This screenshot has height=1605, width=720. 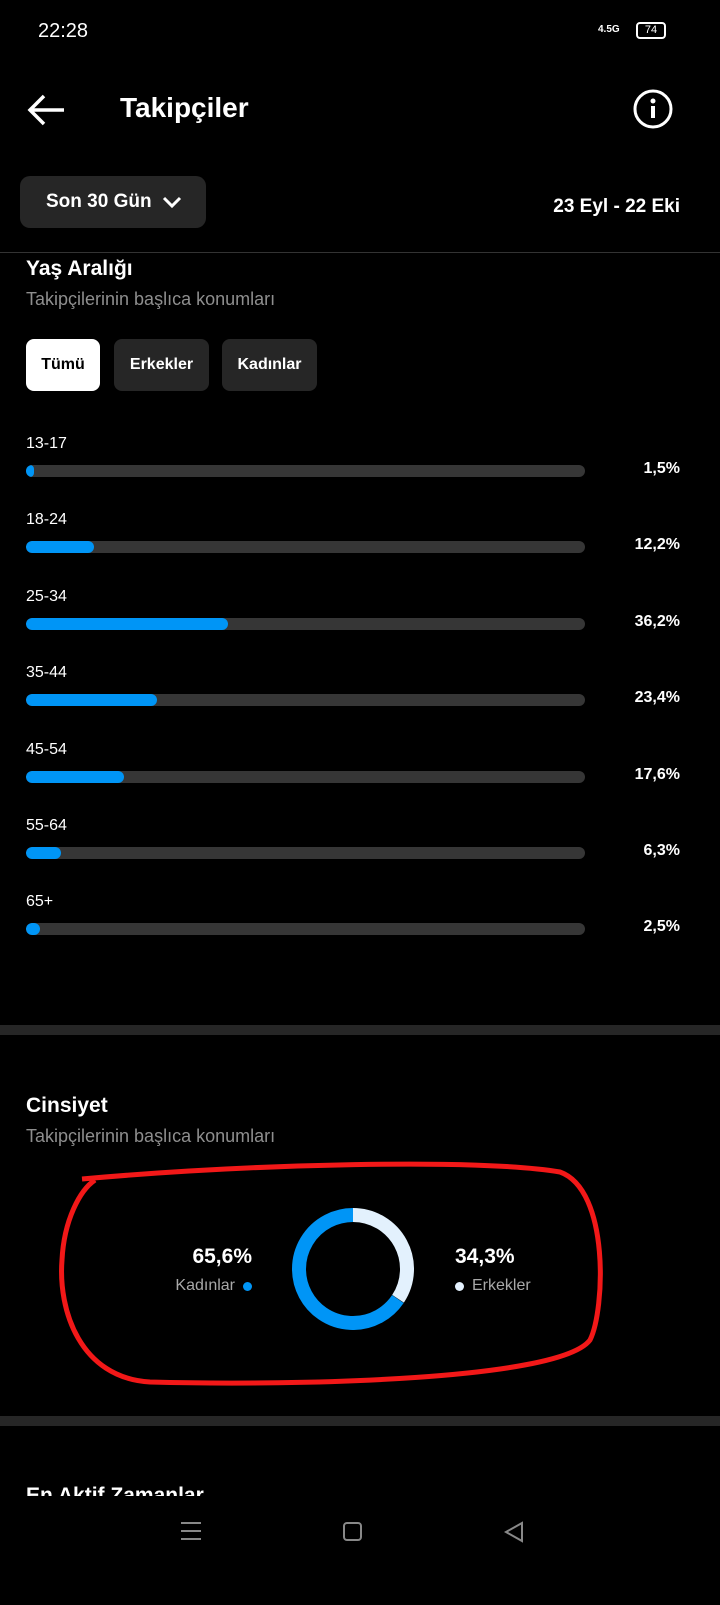 What do you see at coordinates (661, 468) in the screenshot?
I see `bar-value: 1,5%` at bounding box center [661, 468].